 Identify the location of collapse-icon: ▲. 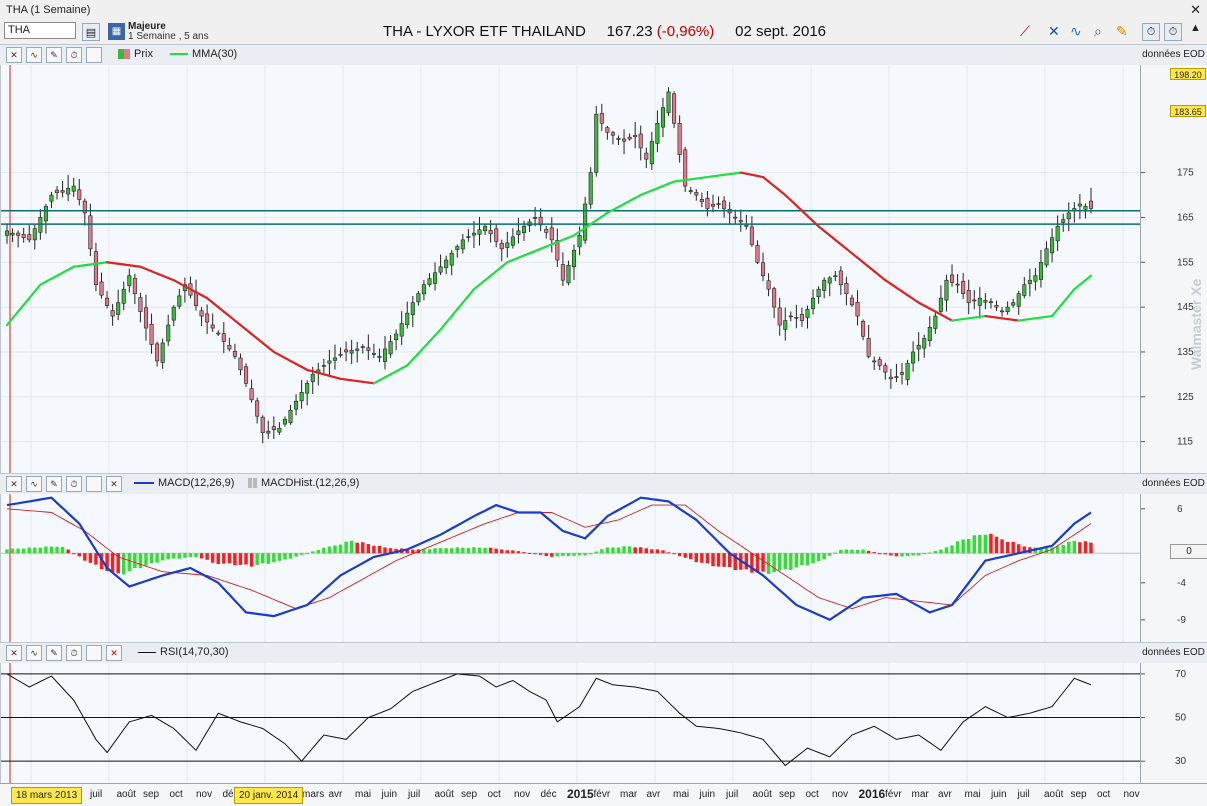
(1195, 28).